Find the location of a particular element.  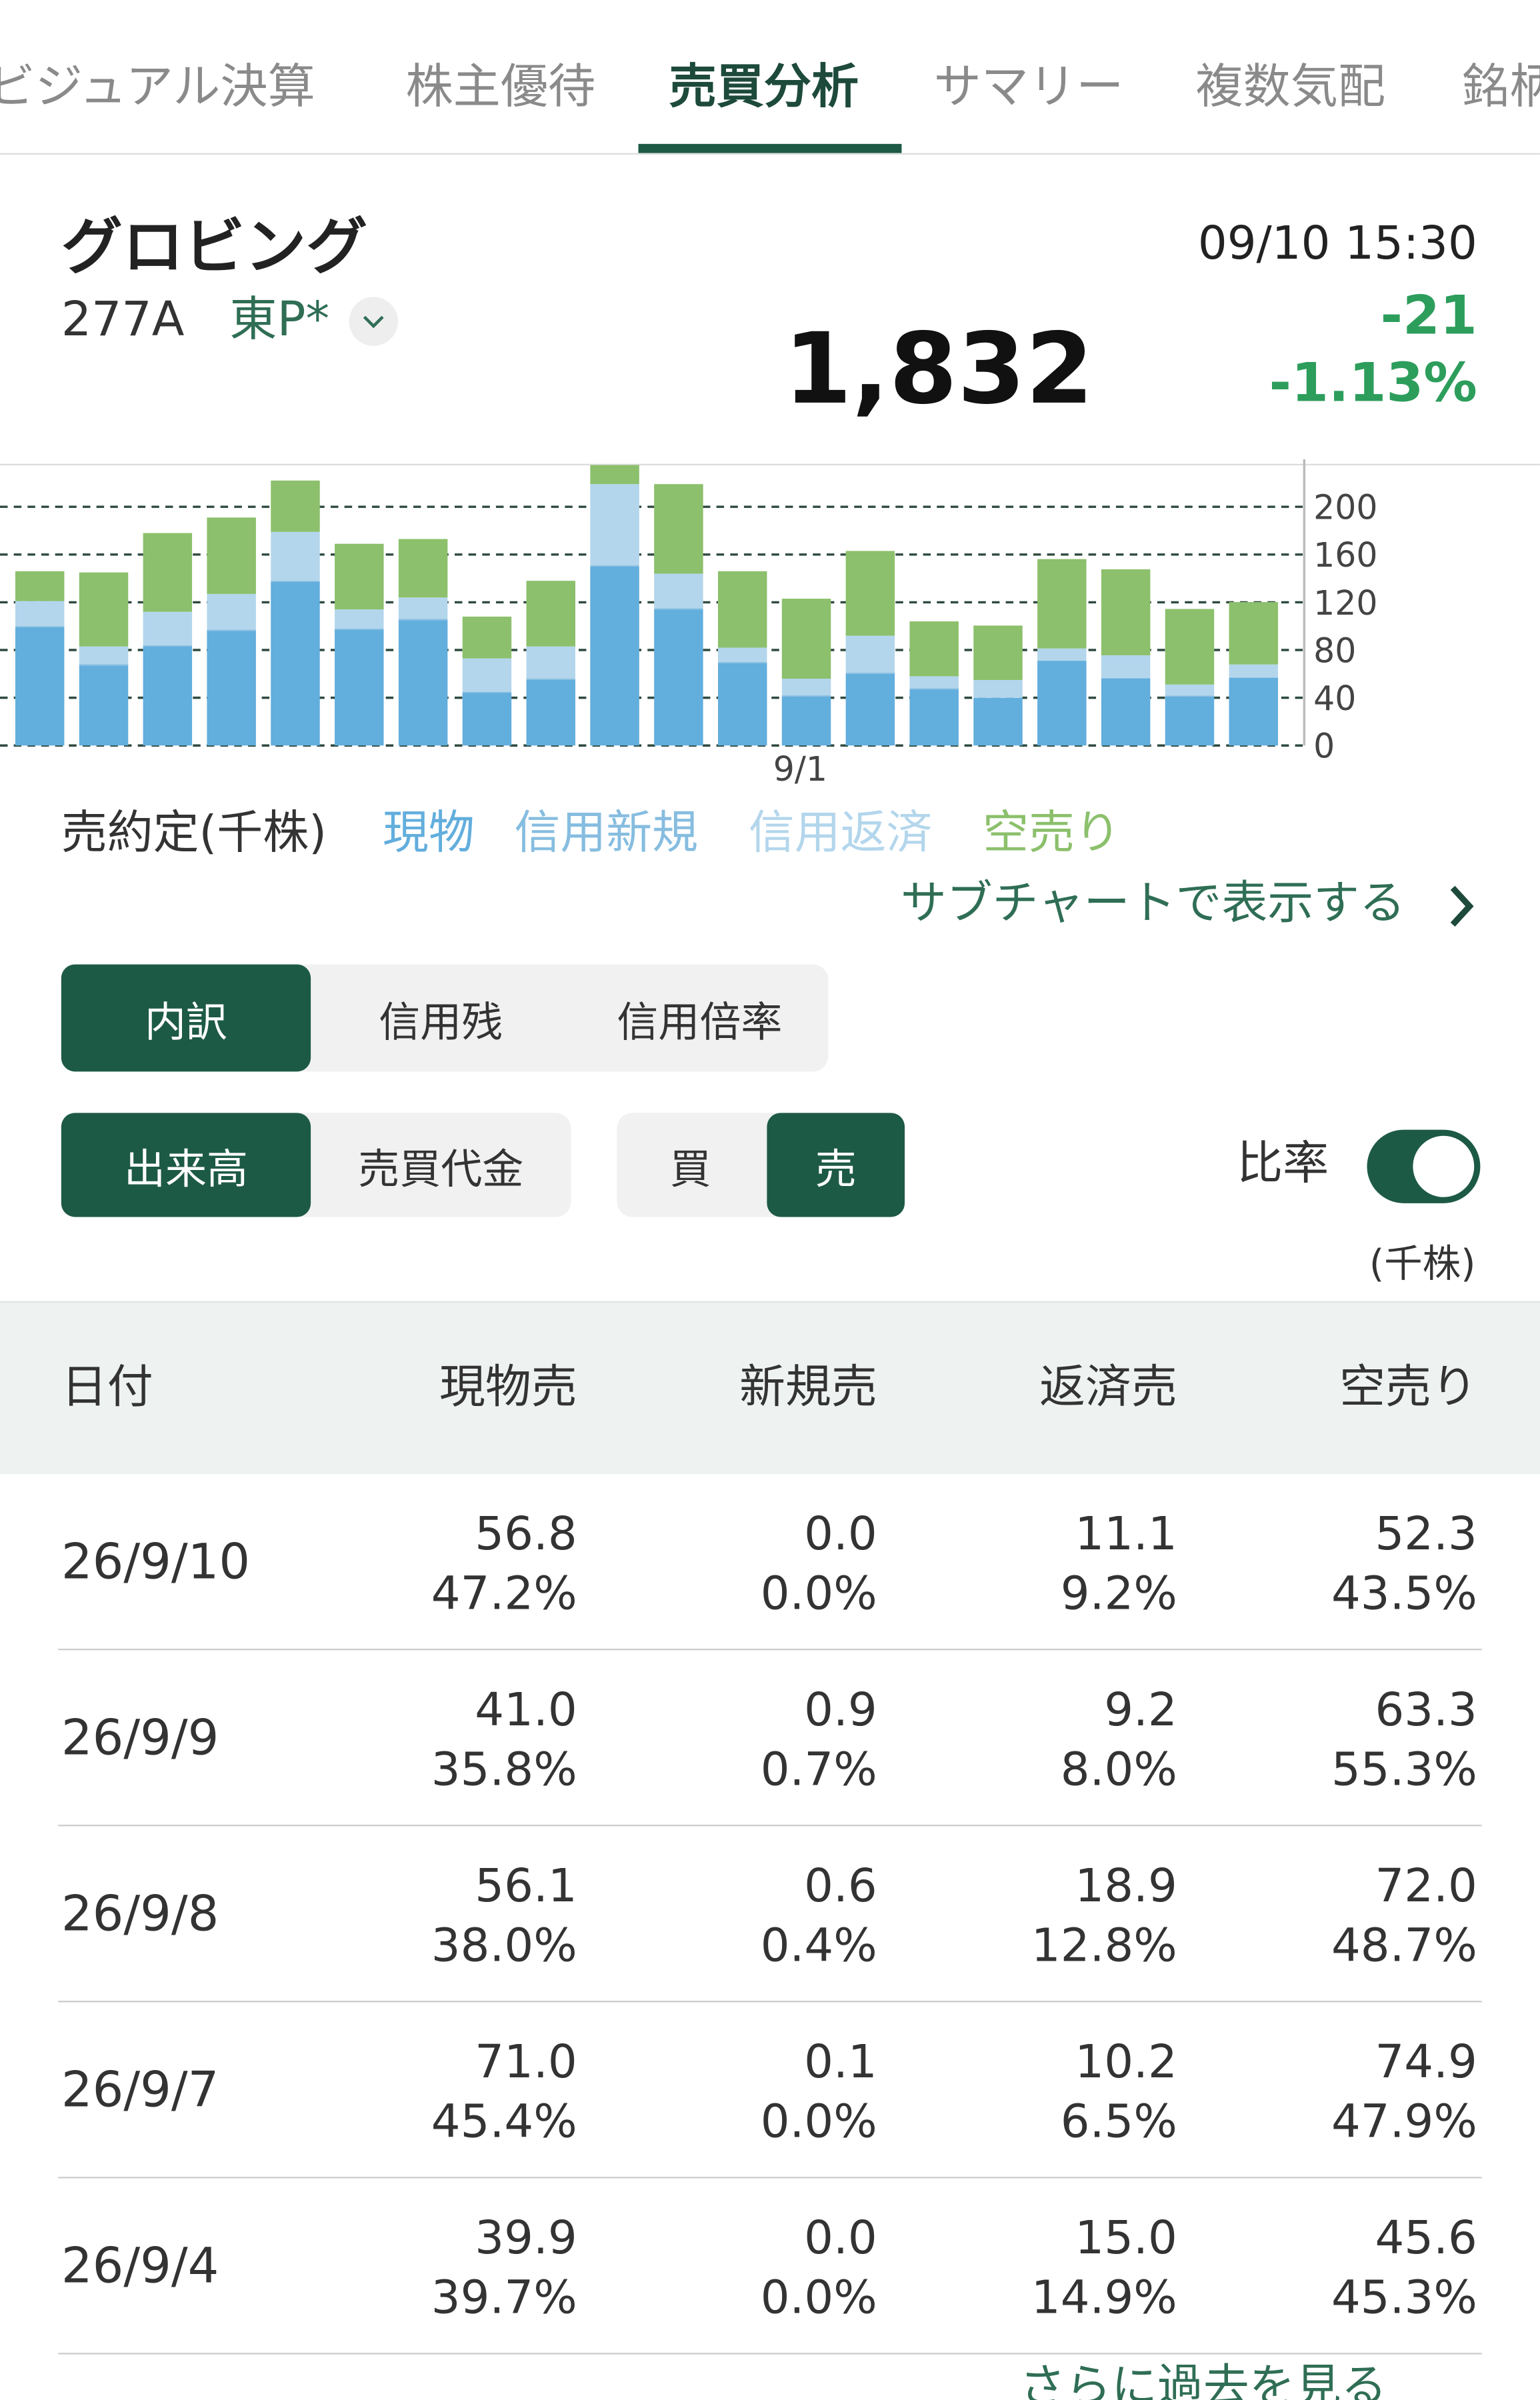

cell-value: 71.0 is located at coordinates (526, 2062).